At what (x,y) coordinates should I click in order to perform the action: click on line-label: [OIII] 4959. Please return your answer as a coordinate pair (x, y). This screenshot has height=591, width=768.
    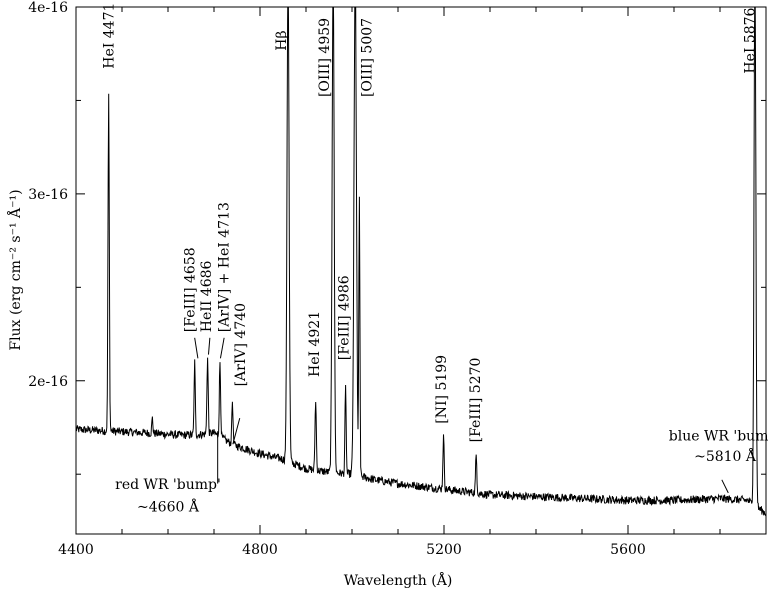
    Looking at the image, I should click on (325, 57).